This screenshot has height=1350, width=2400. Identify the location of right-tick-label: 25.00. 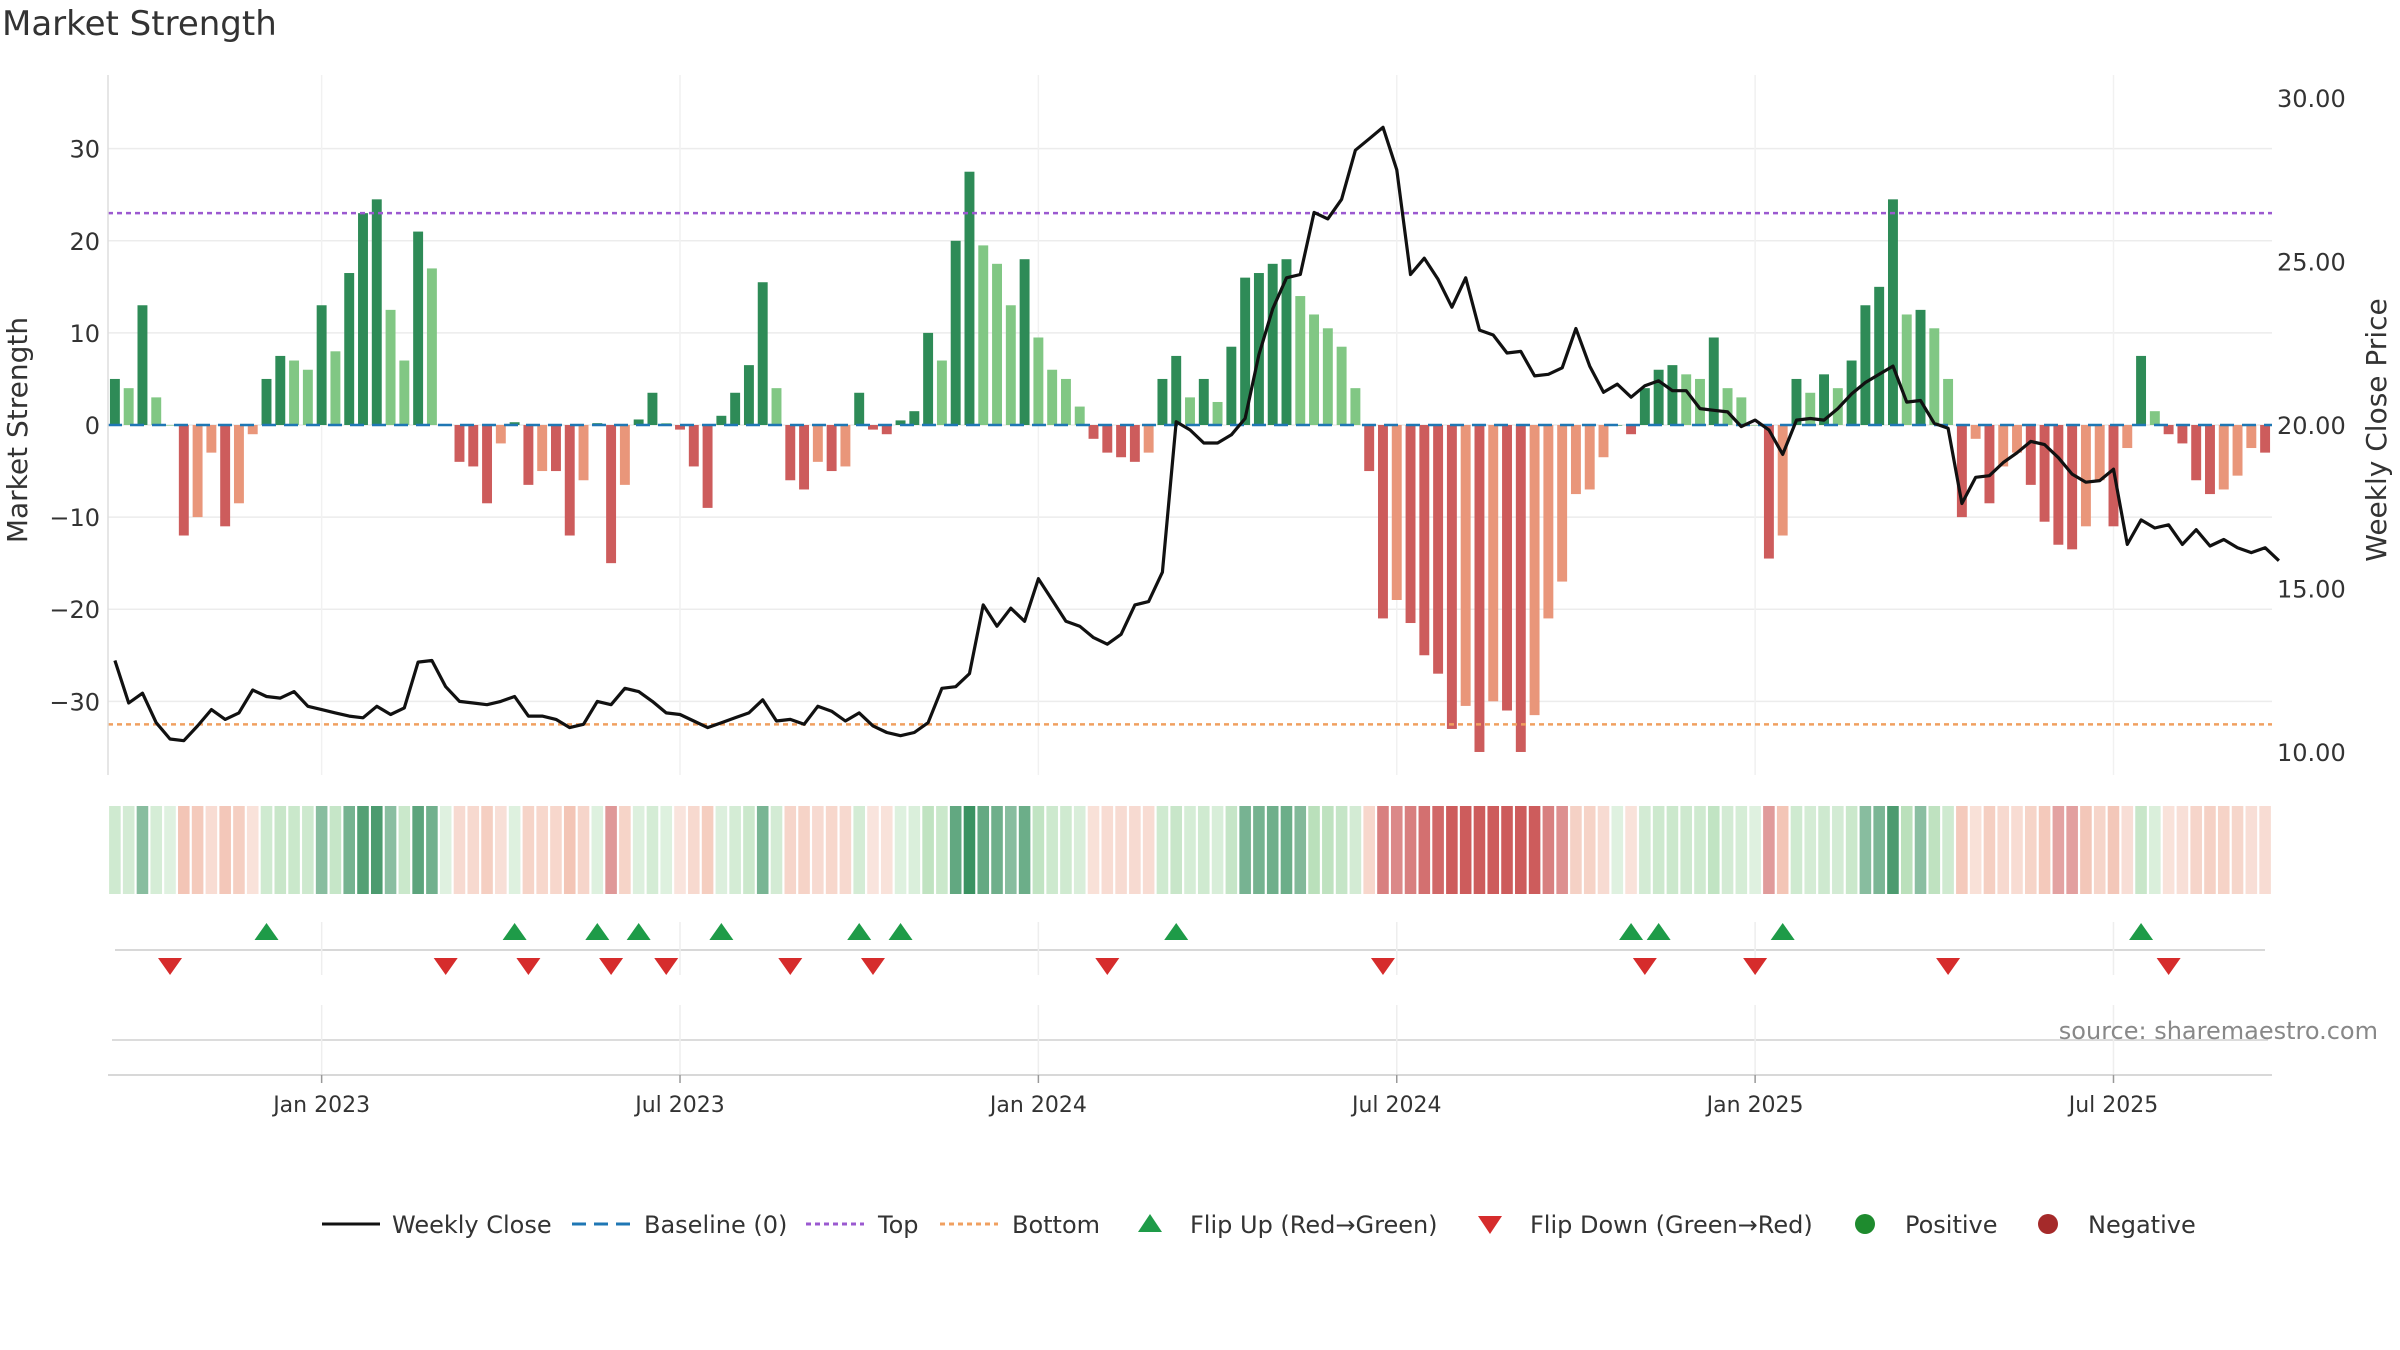
(2311, 262).